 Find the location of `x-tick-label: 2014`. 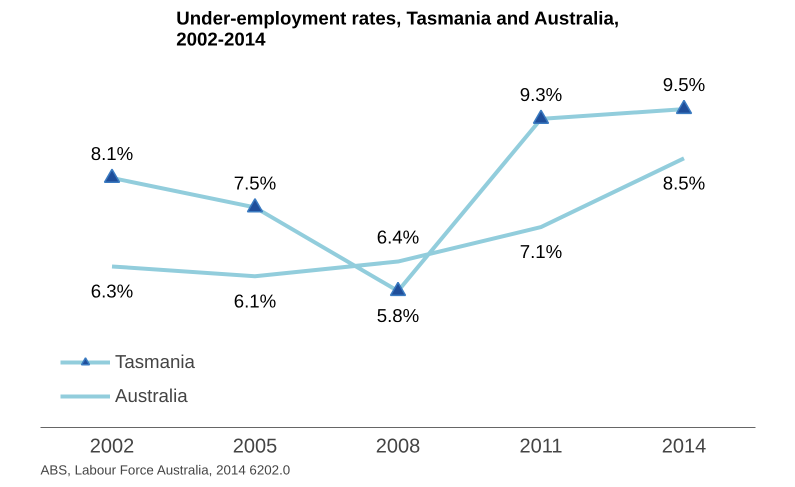

x-tick-label: 2014 is located at coordinates (684, 447).